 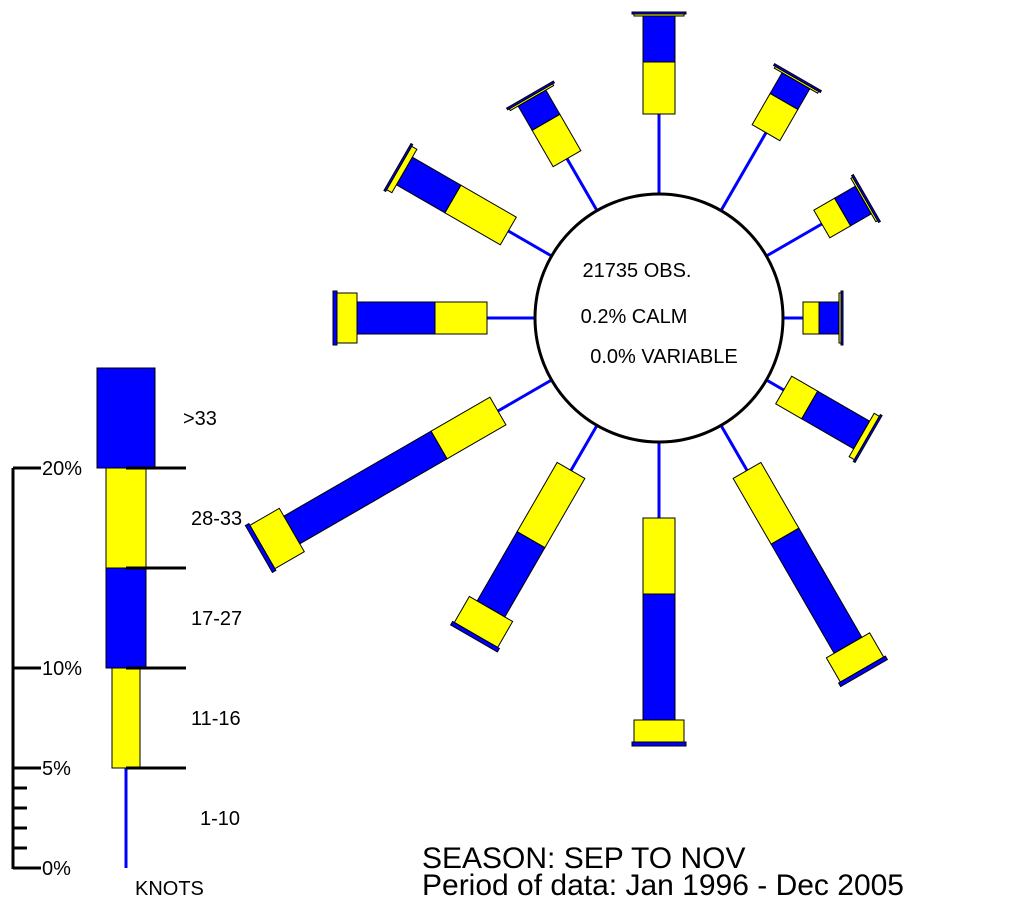 I want to click on center-circle, so click(x=659, y=318).